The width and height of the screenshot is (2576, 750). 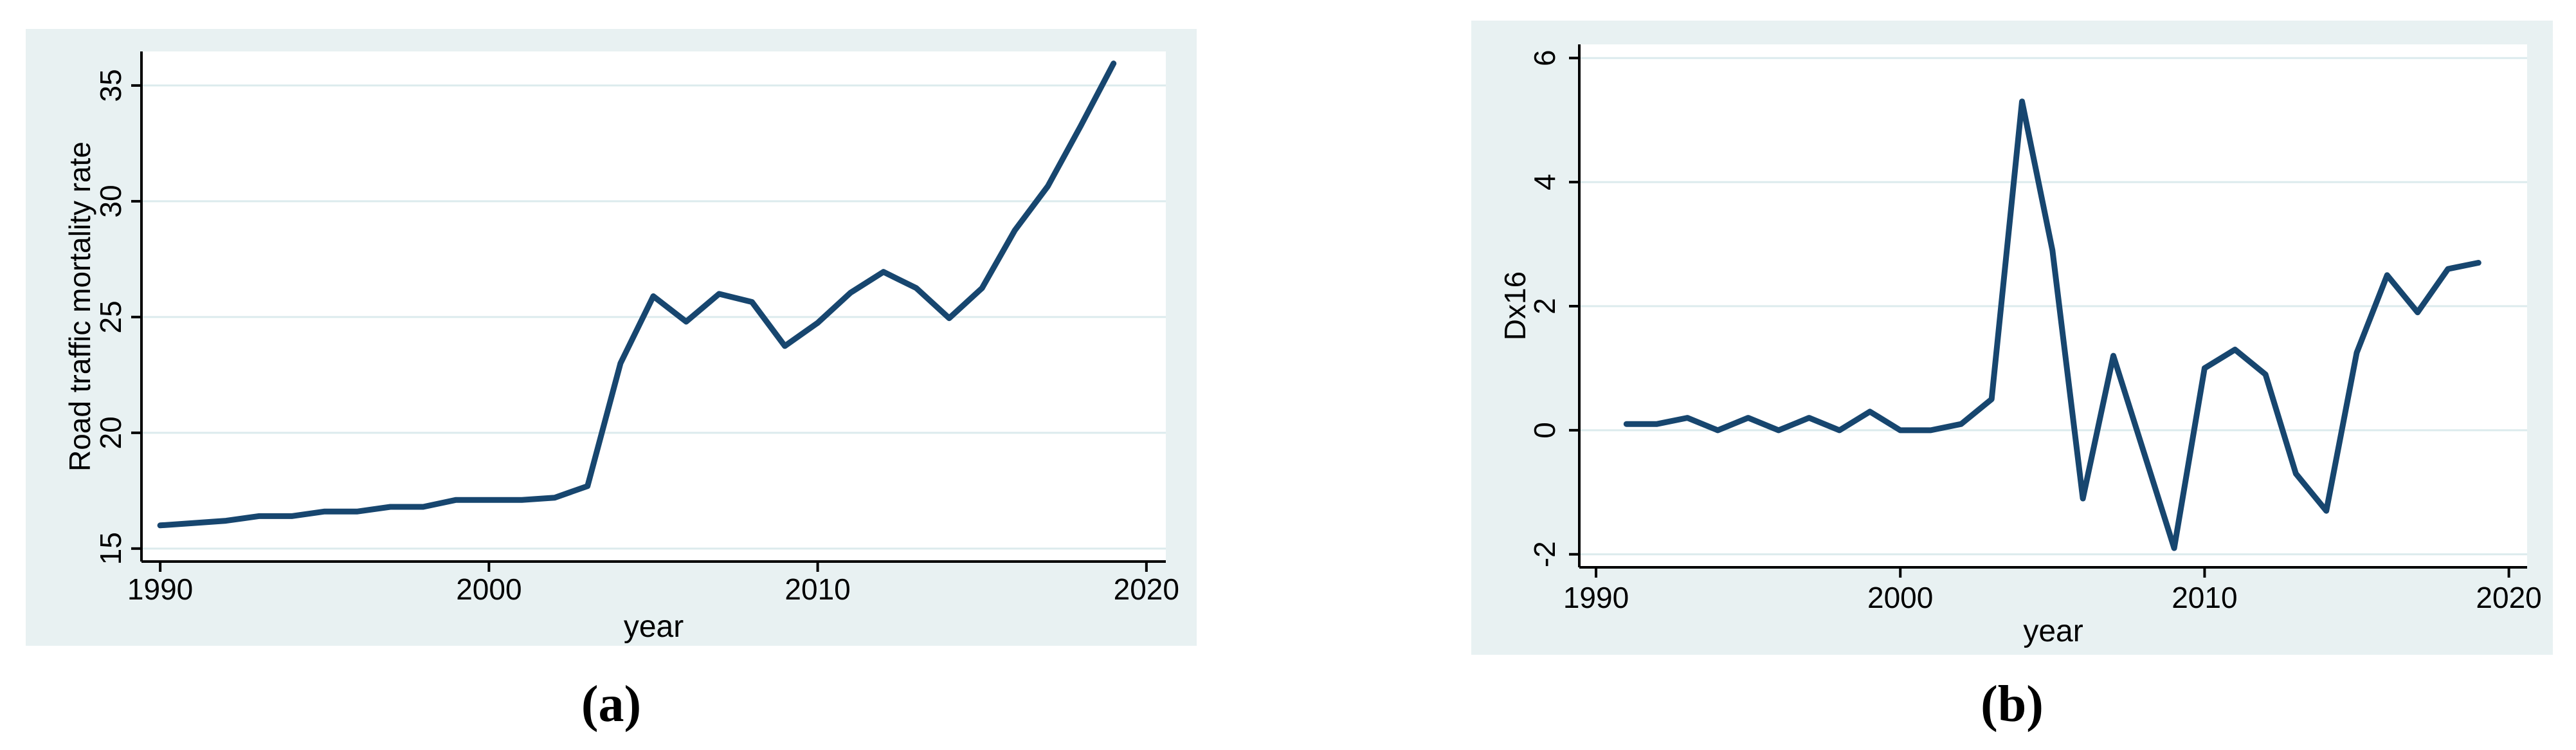 I want to click on y-axis-title: Dx16, so click(x=1515, y=305).